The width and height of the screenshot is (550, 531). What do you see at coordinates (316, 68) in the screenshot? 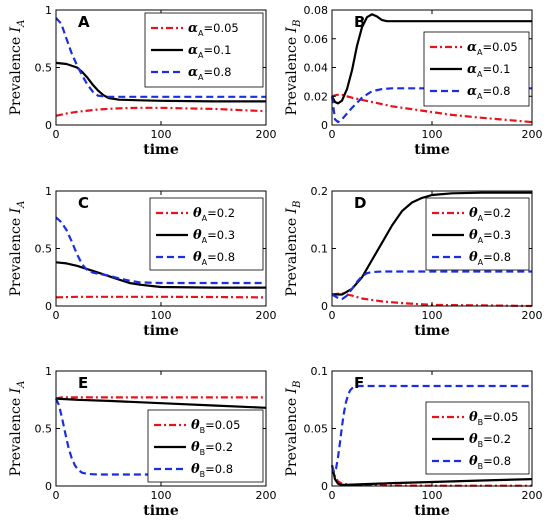
I see `y-tick-label: 0.04` at bounding box center [316, 68].